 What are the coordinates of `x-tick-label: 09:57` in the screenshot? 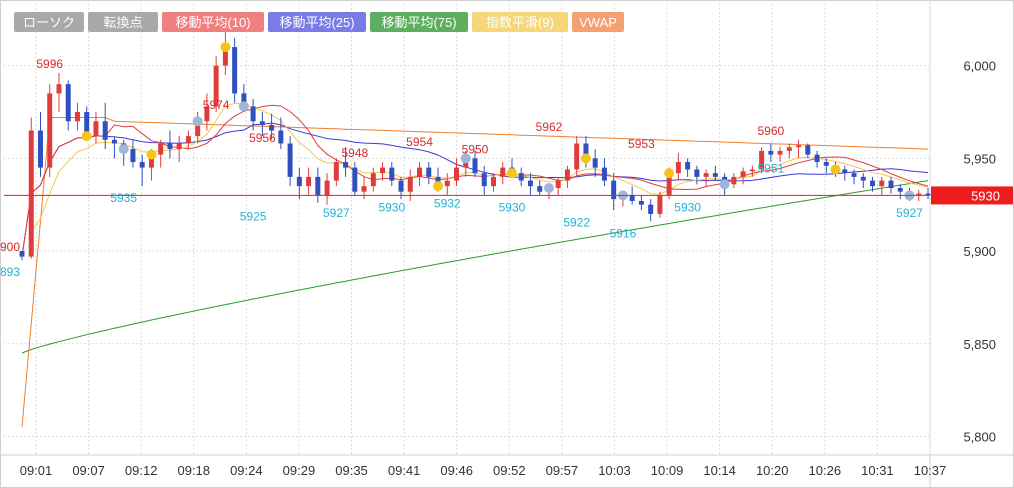 It's located at (562, 470).